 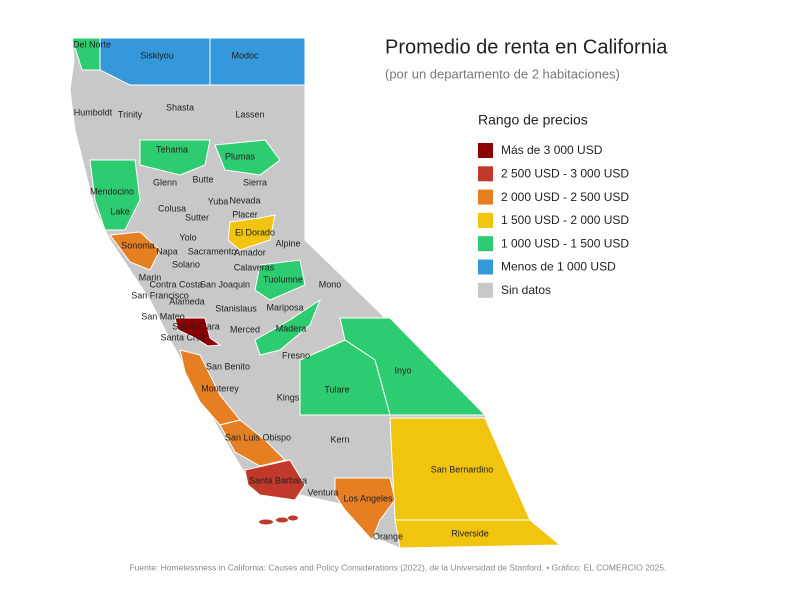 What do you see at coordinates (228, 366) in the screenshot?
I see `county-label: San Benito` at bounding box center [228, 366].